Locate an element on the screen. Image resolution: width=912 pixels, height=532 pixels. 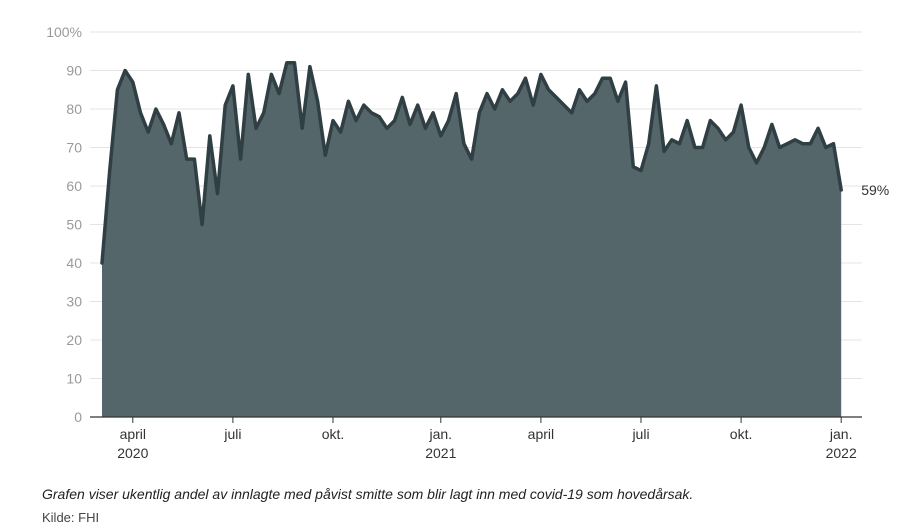
y-tick-label: 30 is located at coordinates (74, 302).